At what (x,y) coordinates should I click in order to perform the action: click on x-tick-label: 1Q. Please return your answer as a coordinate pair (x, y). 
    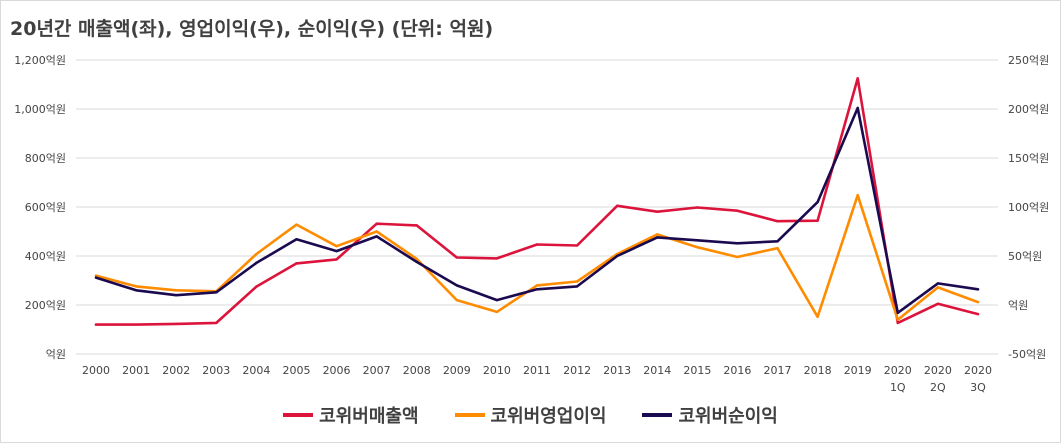
    Looking at the image, I should click on (898, 387).